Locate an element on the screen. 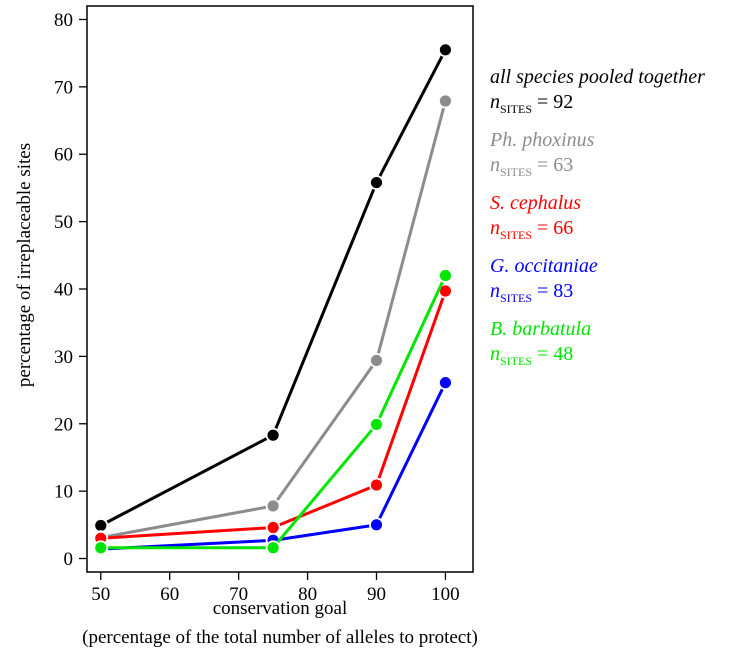 The image size is (754, 657). legend-series-name: Ph. phoxinus is located at coordinates (542, 140).